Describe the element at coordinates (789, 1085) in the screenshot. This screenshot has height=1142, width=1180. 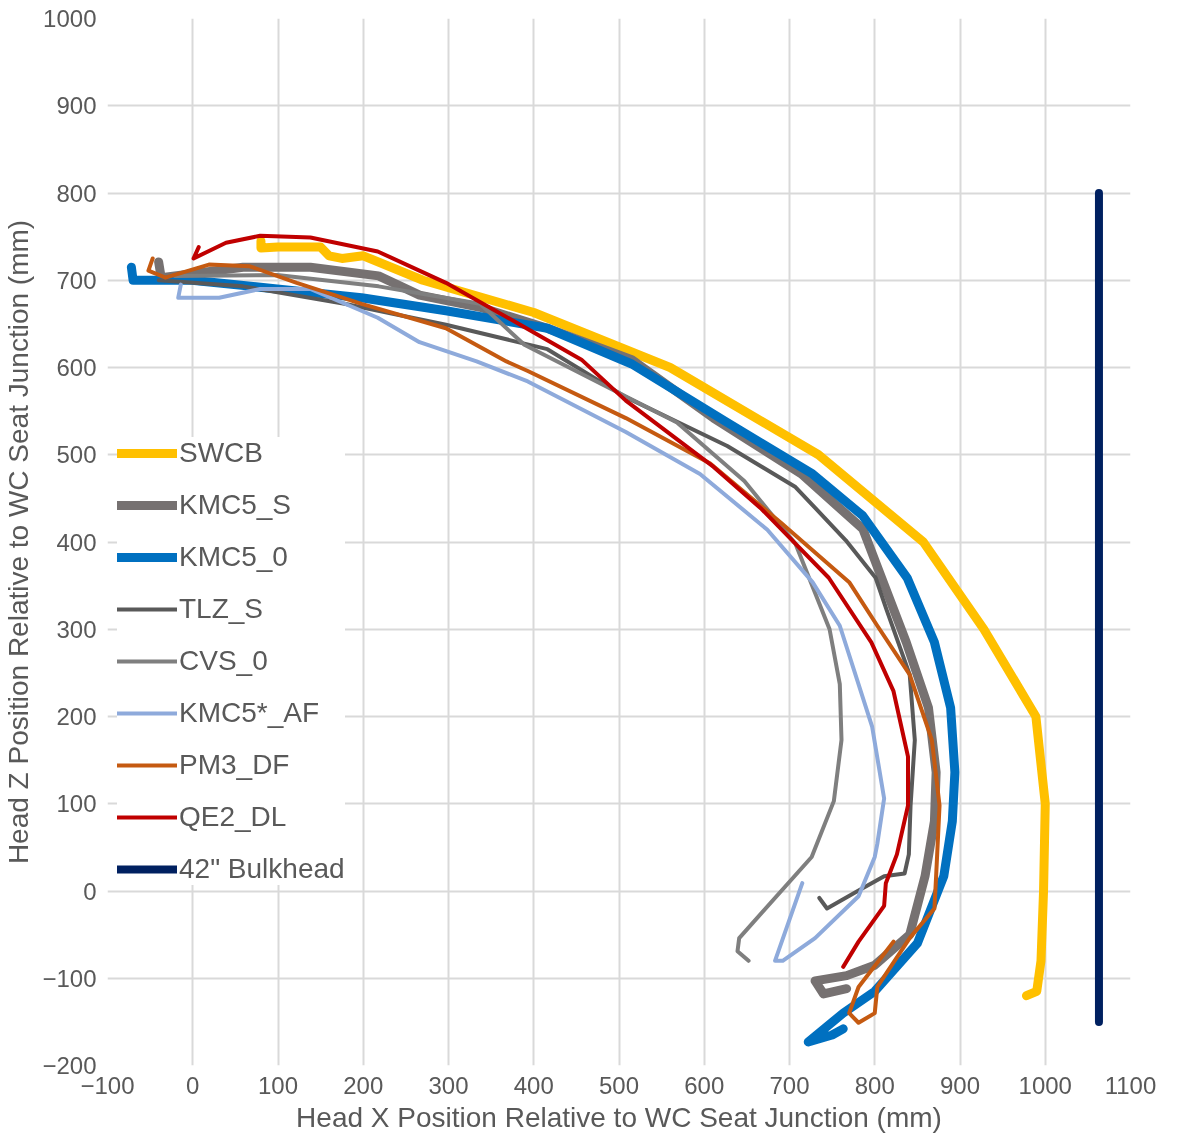
I see `x-tick-label: 700` at that location.